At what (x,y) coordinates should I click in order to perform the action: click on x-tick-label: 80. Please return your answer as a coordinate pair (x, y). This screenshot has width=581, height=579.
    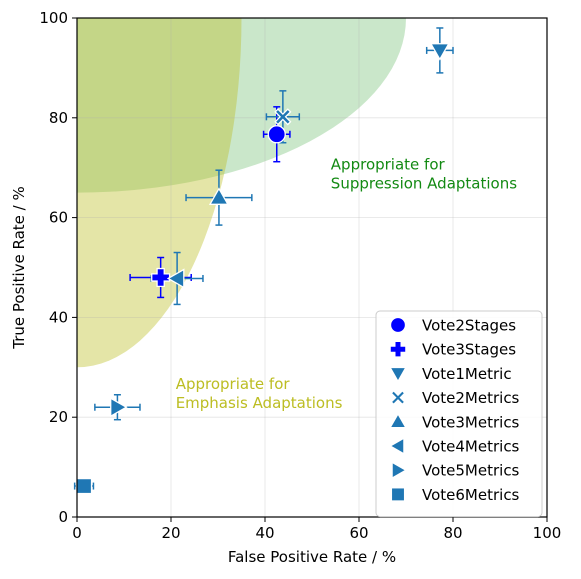
    Looking at the image, I should click on (452, 533).